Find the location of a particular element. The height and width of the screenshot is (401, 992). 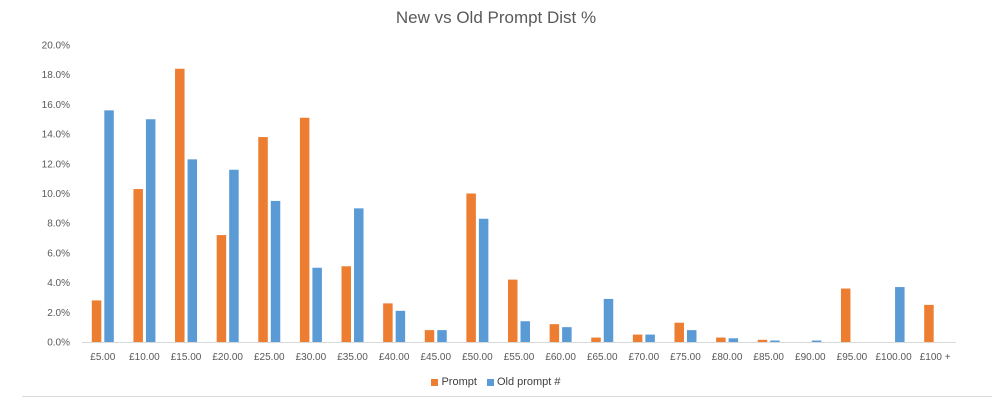

x-tick-label: £95.00 is located at coordinates (852, 357).